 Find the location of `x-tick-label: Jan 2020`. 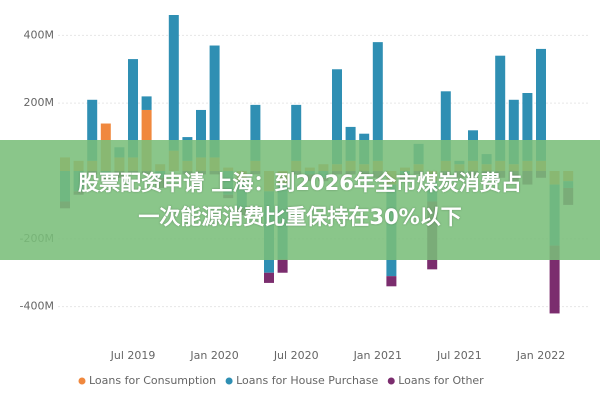

x-tick-label: Jan 2020 is located at coordinates (213, 355).